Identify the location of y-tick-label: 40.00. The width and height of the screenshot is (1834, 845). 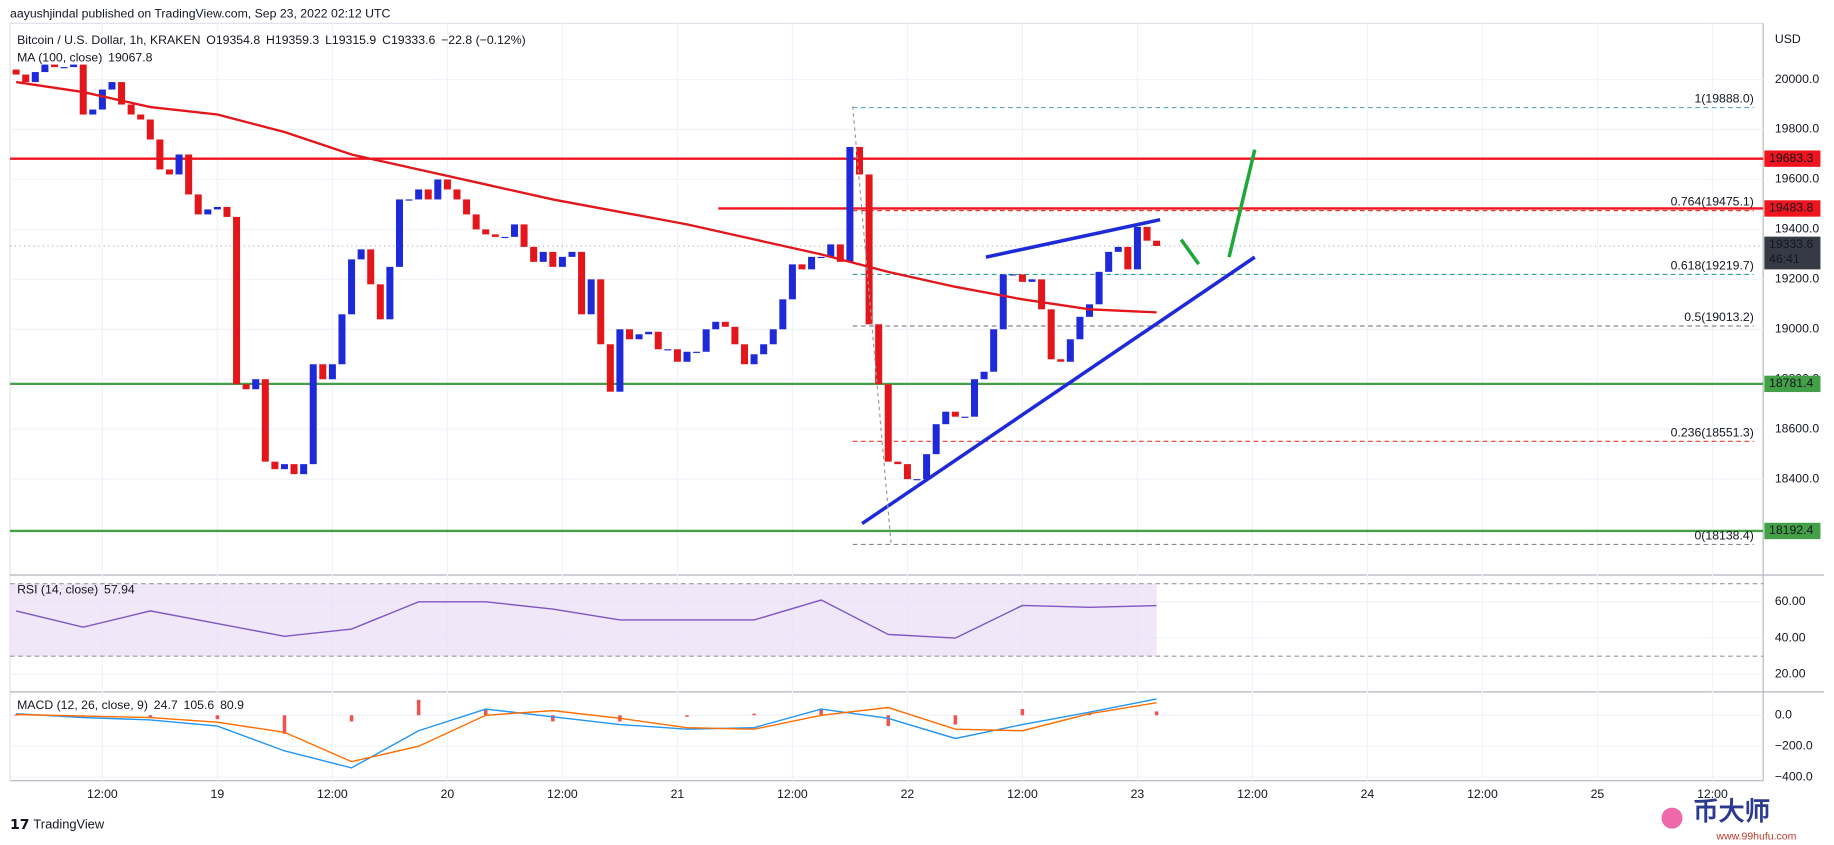
(1790, 637).